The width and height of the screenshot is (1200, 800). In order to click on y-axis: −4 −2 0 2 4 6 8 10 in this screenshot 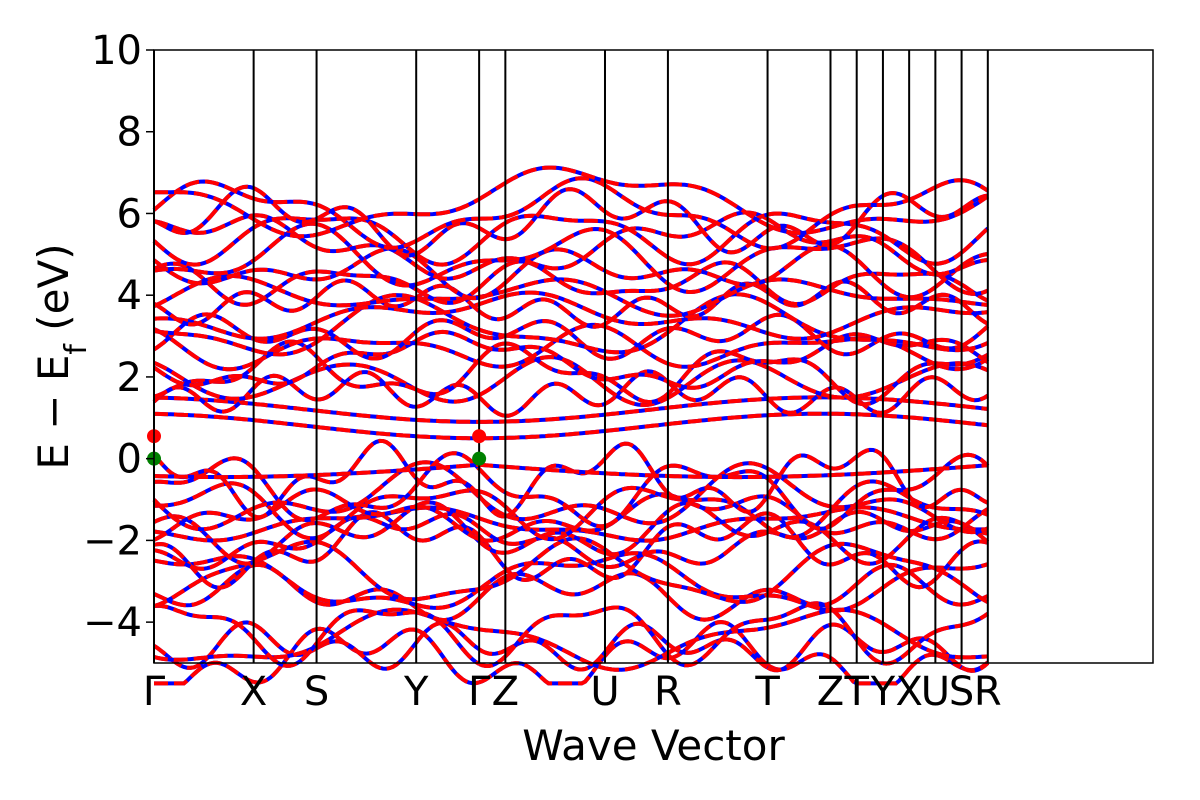, I will do `click(118, 337)`.